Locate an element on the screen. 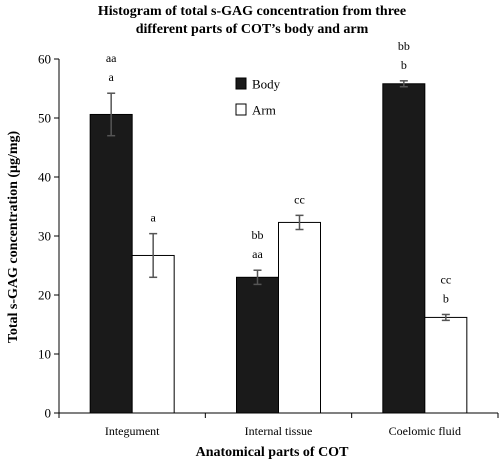 The image size is (500, 462). y-tick-label: 20 is located at coordinates (44, 295).